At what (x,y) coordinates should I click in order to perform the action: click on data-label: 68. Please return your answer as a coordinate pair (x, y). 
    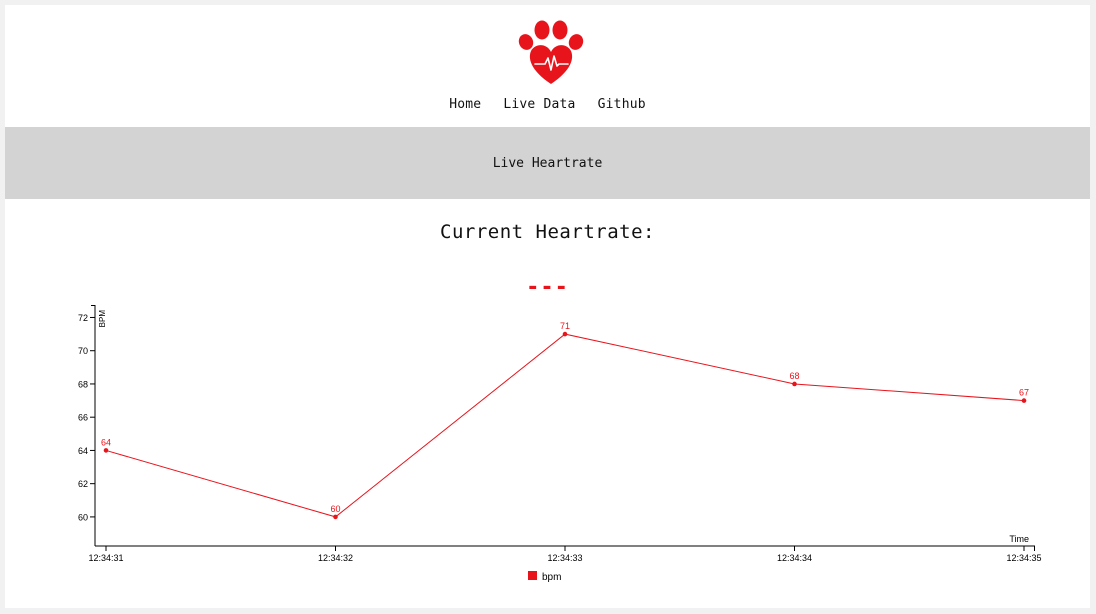
    Looking at the image, I should click on (794, 376).